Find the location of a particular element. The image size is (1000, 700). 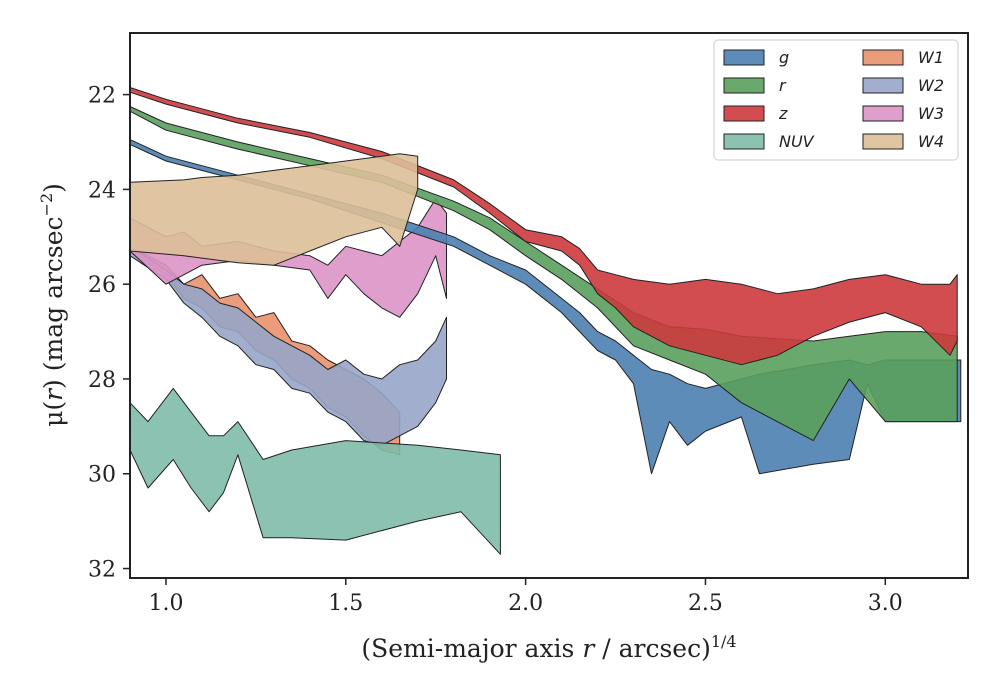

legend-box is located at coordinates (836, 100).